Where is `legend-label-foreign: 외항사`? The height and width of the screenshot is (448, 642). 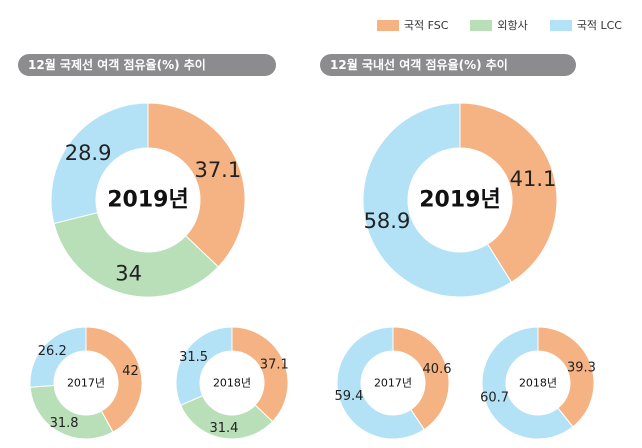 legend-label-foreign: 외항사 is located at coordinates (512, 25).